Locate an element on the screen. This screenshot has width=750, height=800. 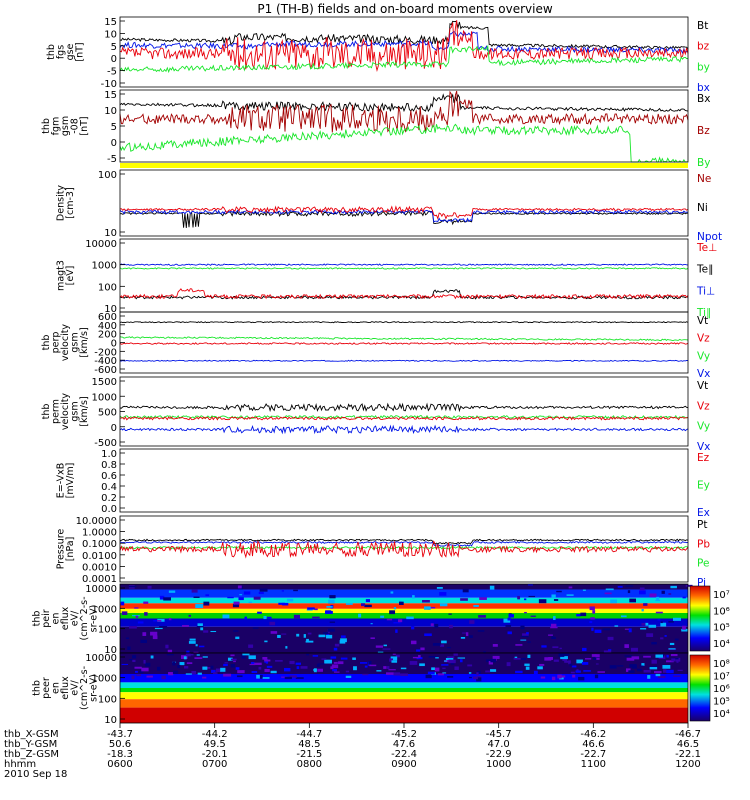
colorbar-tick-label: 10⁶ is located at coordinates (721, 689).